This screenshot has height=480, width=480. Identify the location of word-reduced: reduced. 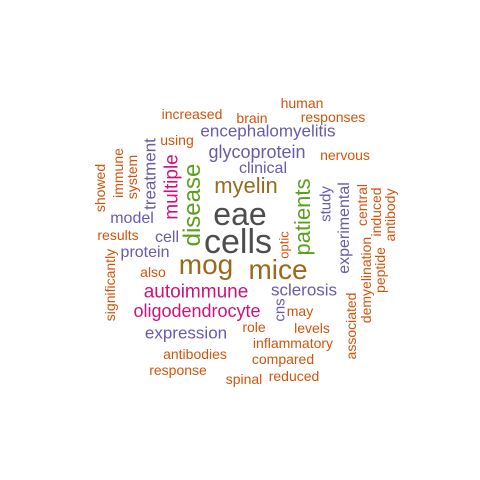
(294, 376).